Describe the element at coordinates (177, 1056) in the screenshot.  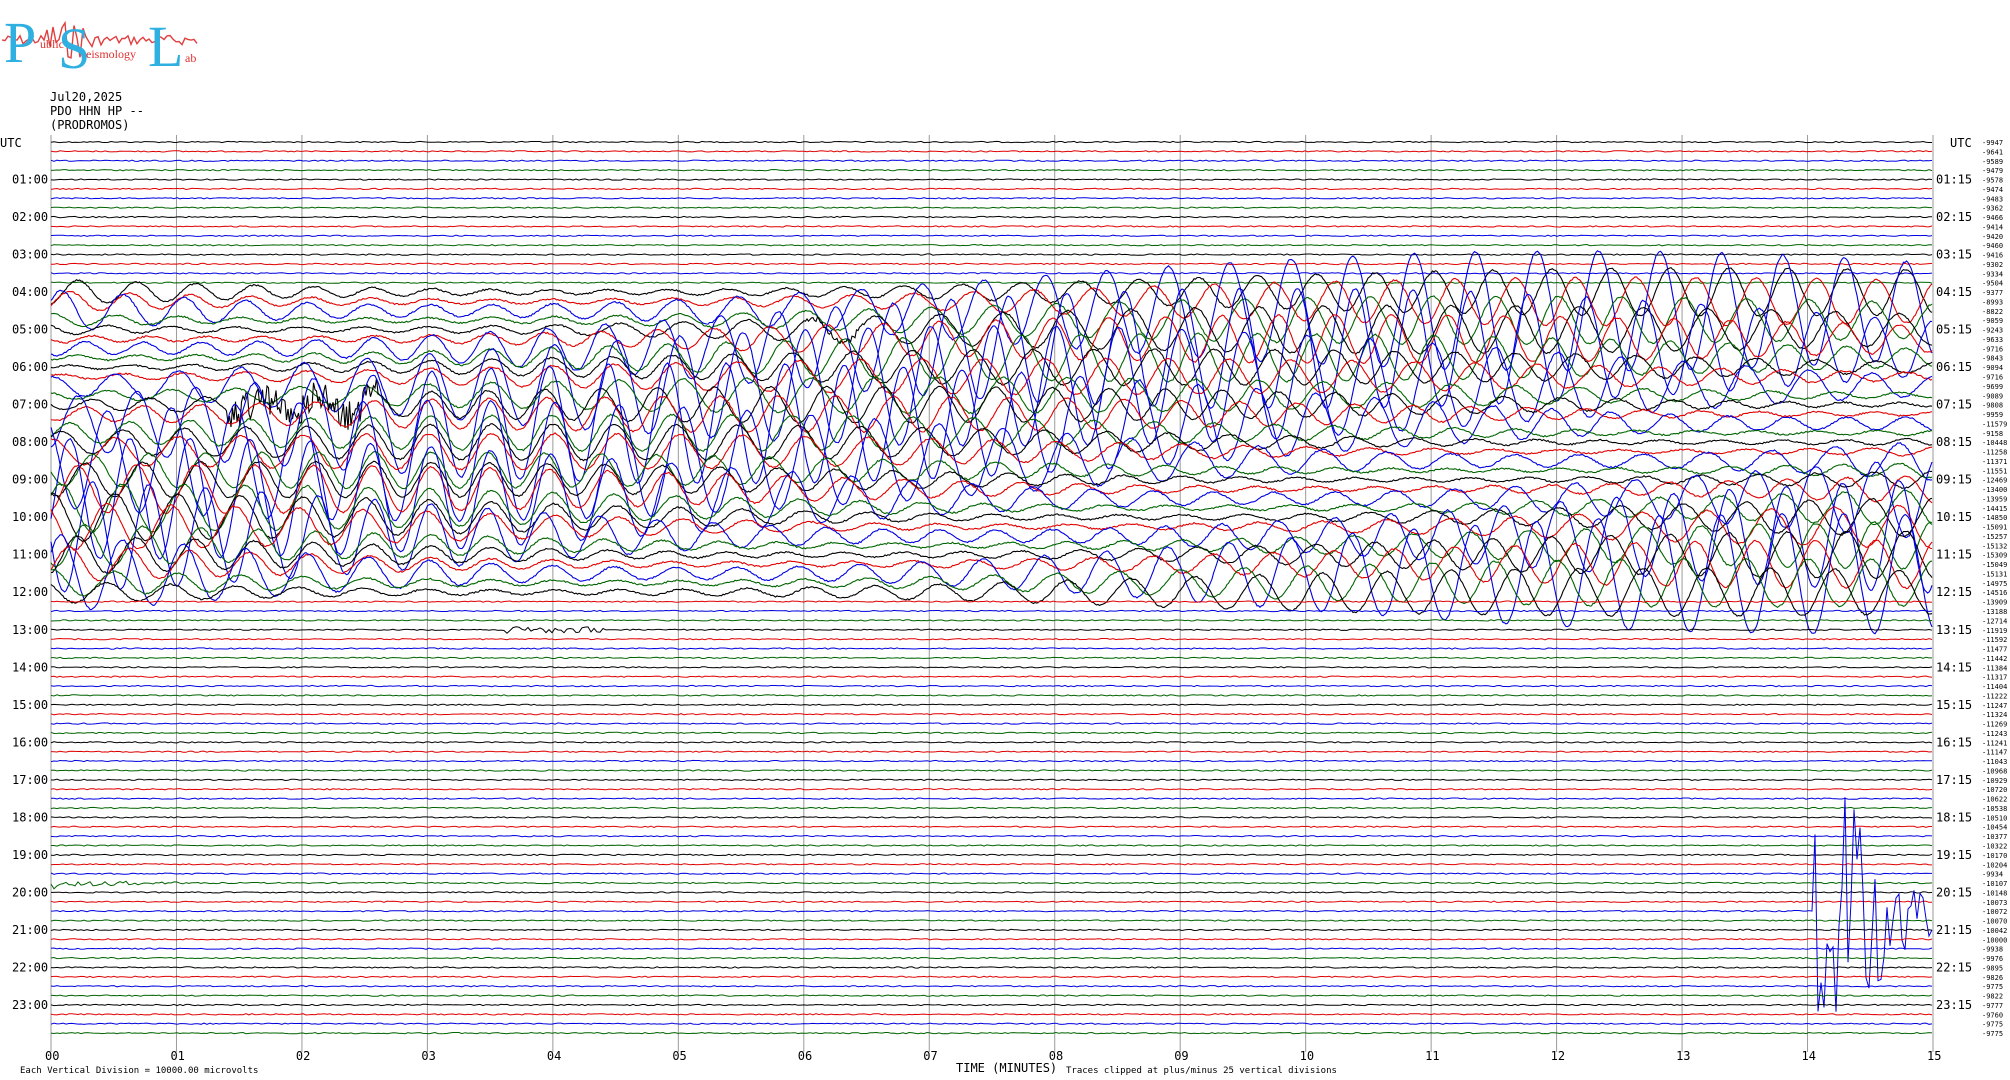
I see `x-tick-label-01: 01` at that location.